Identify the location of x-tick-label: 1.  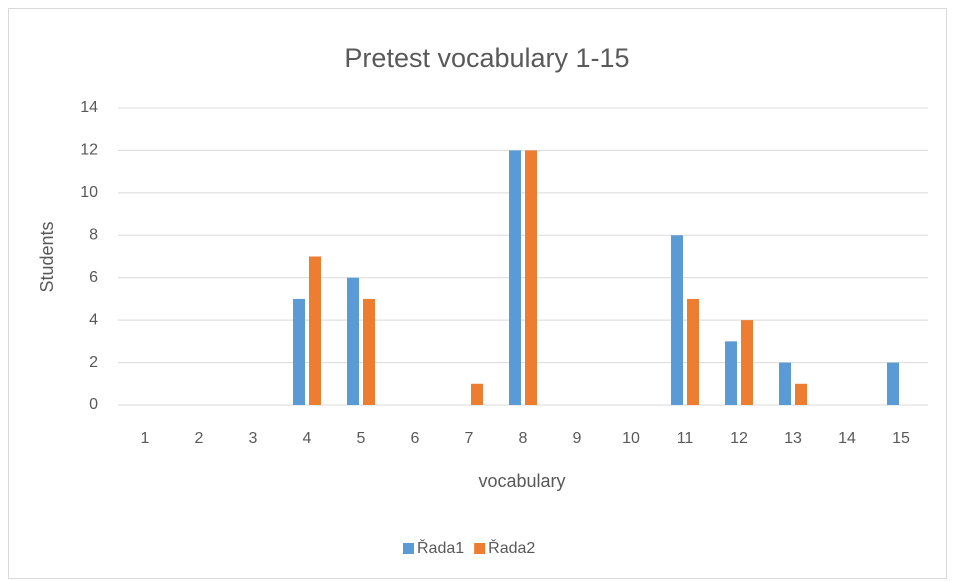
(145, 438).